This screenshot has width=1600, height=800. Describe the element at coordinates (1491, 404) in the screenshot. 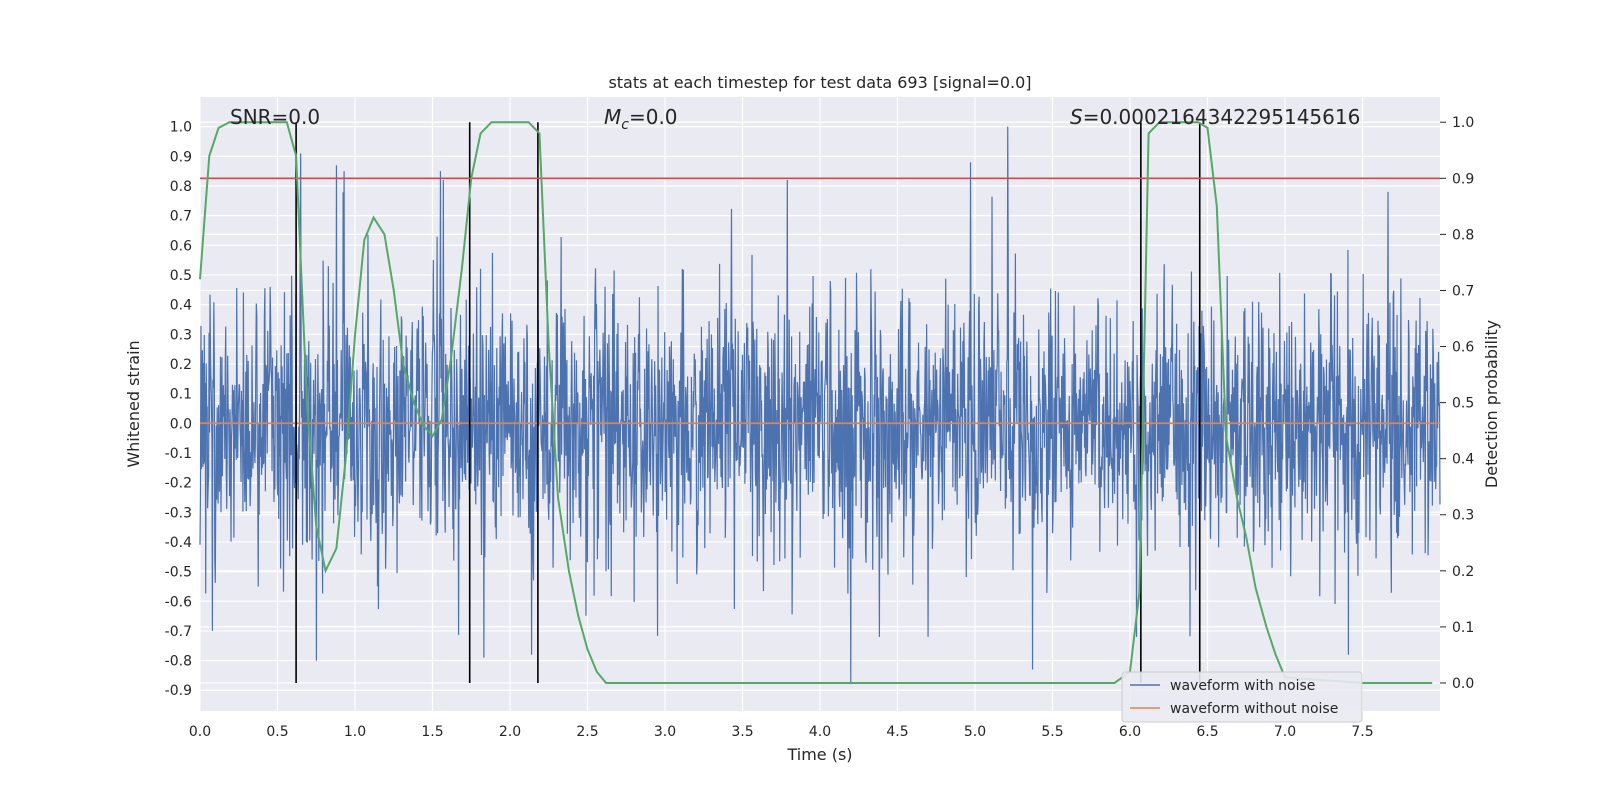

I see `y2-axis-label: Detection probability` at that location.